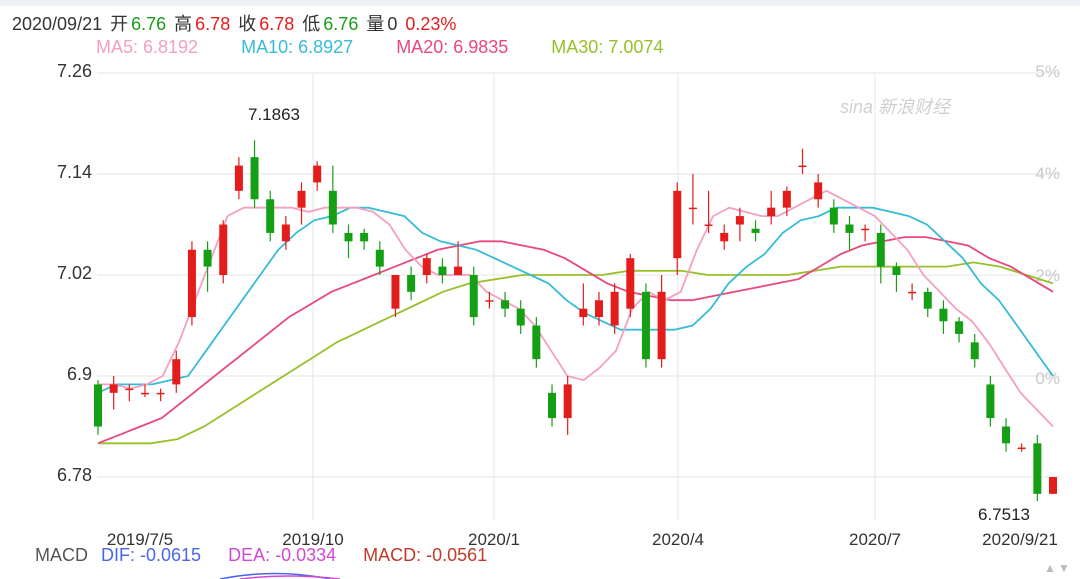 This screenshot has height=579, width=1080. I want to click on ma30-legend: MA30: 7.0074, so click(607, 47).